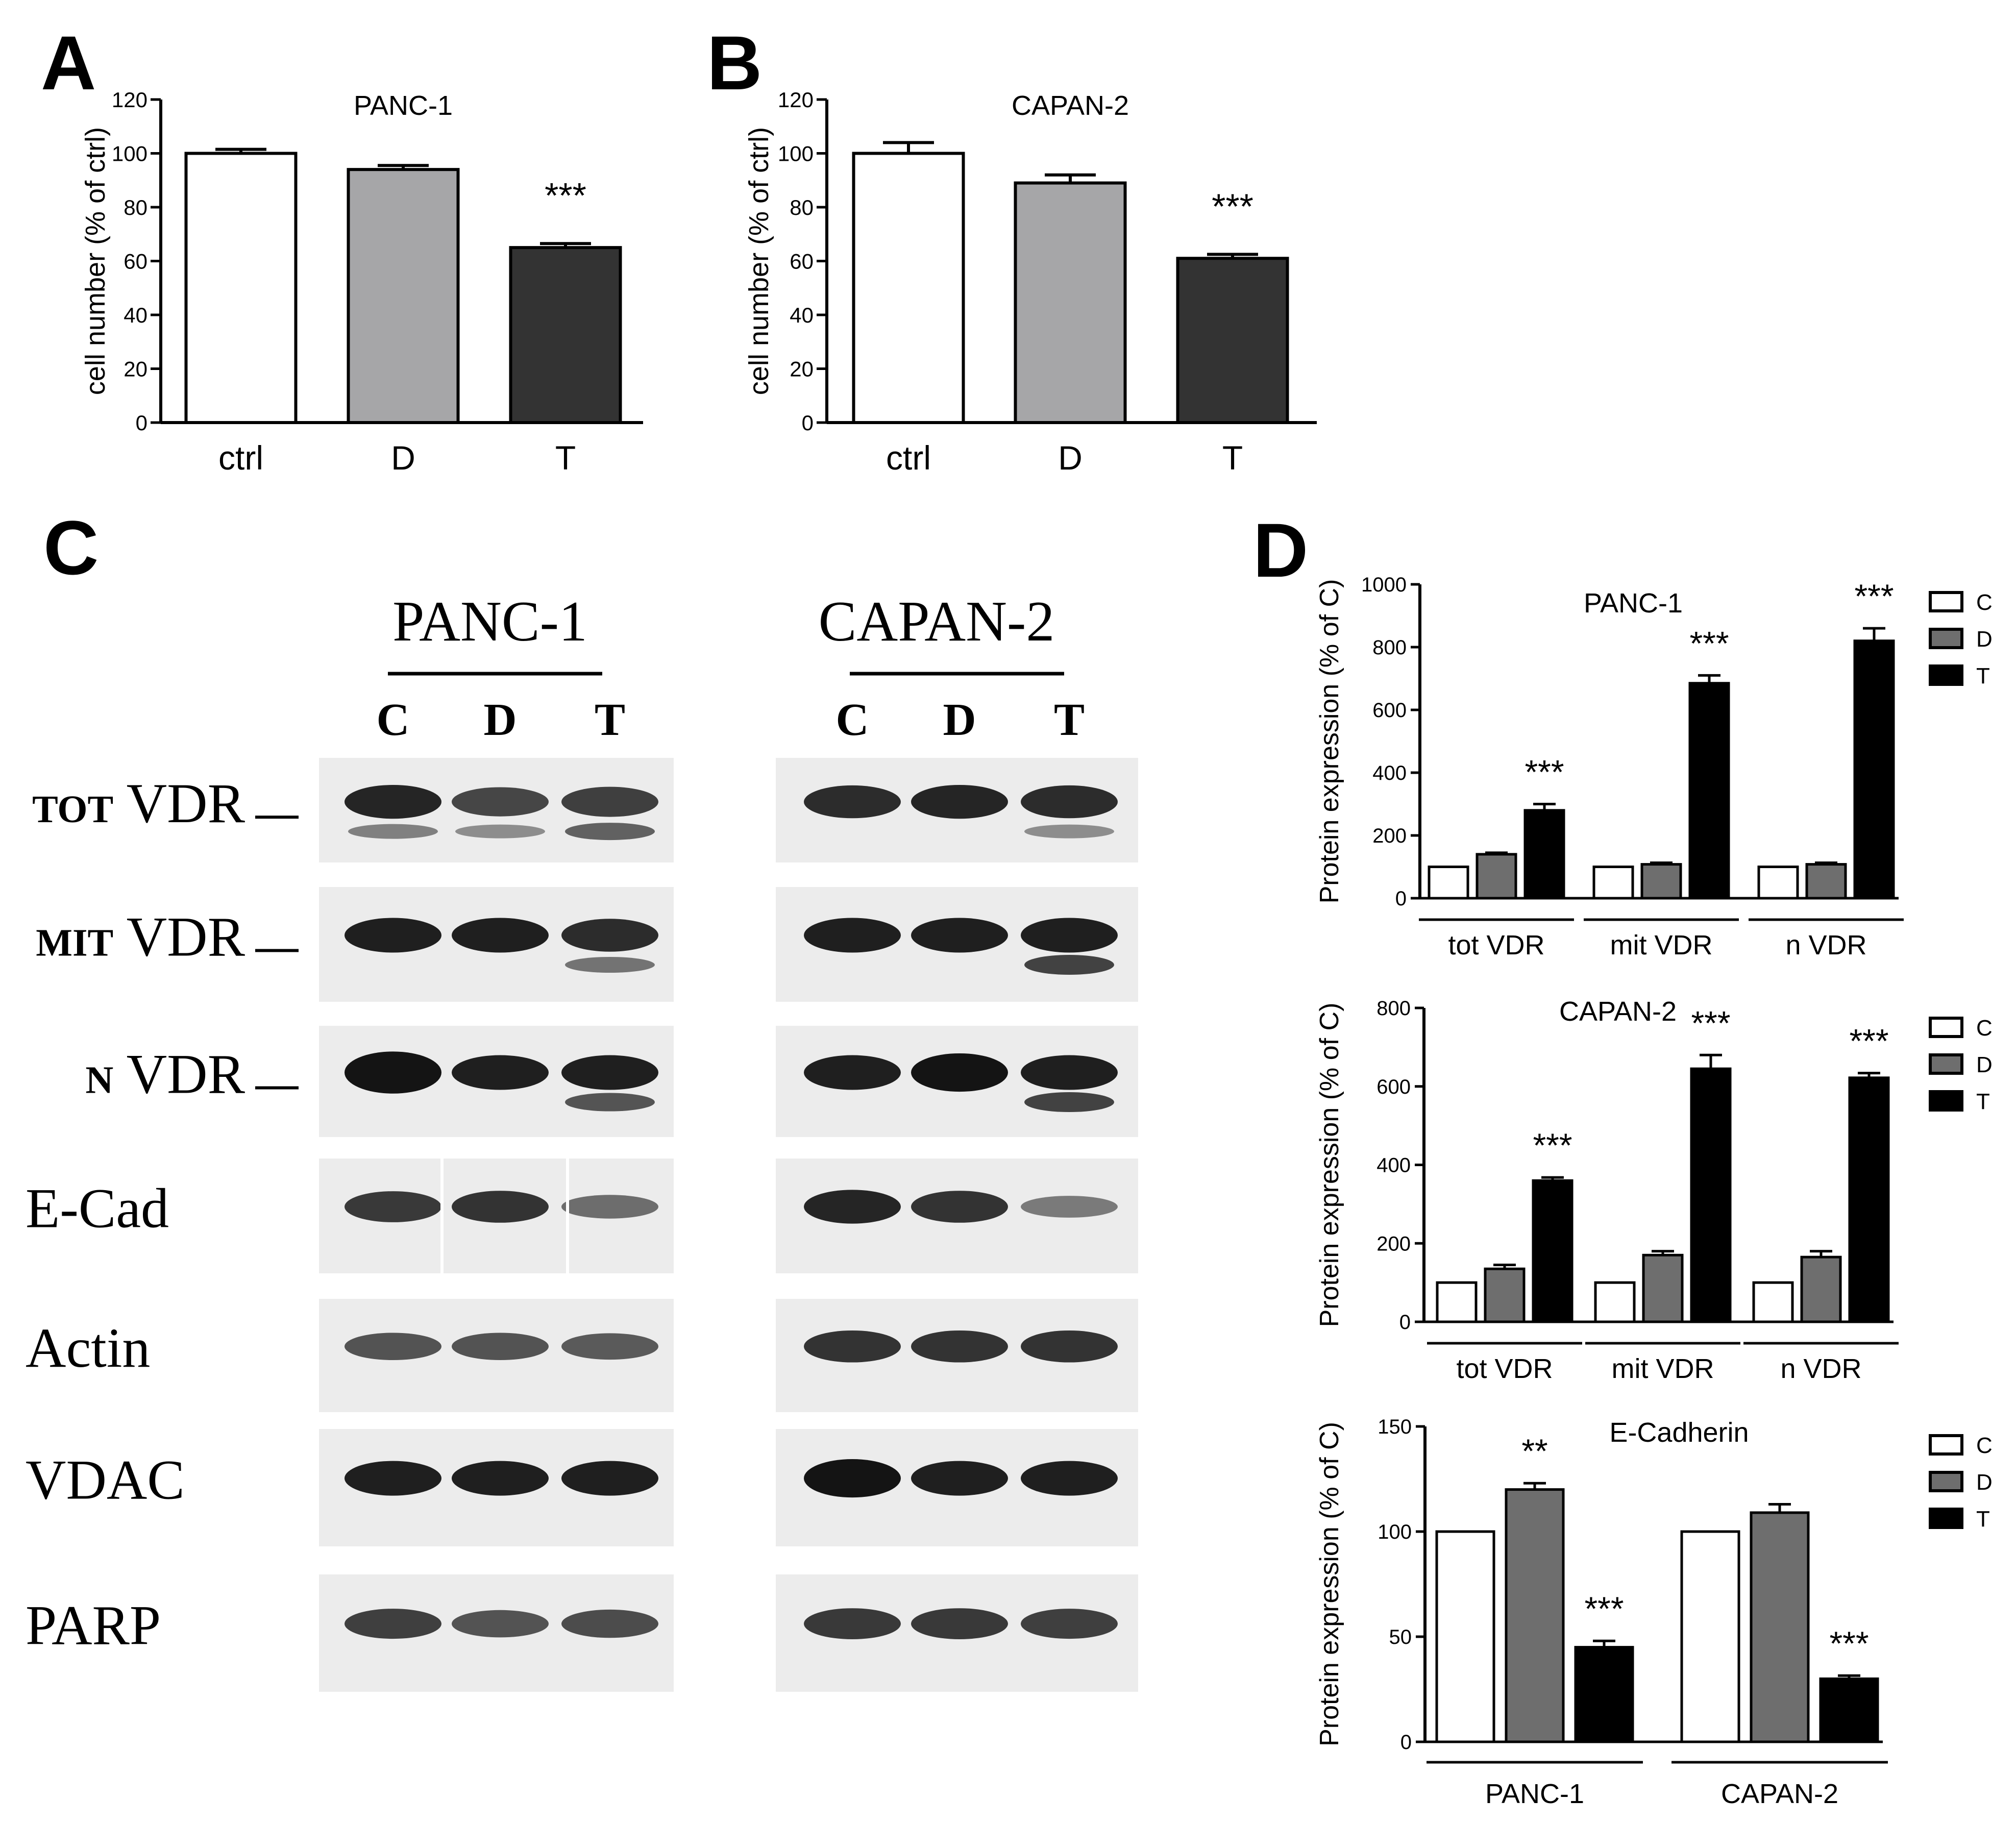 The height and width of the screenshot is (1824, 2016). What do you see at coordinates (734, 63) in the screenshot?
I see `panel-label-b: B` at bounding box center [734, 63].